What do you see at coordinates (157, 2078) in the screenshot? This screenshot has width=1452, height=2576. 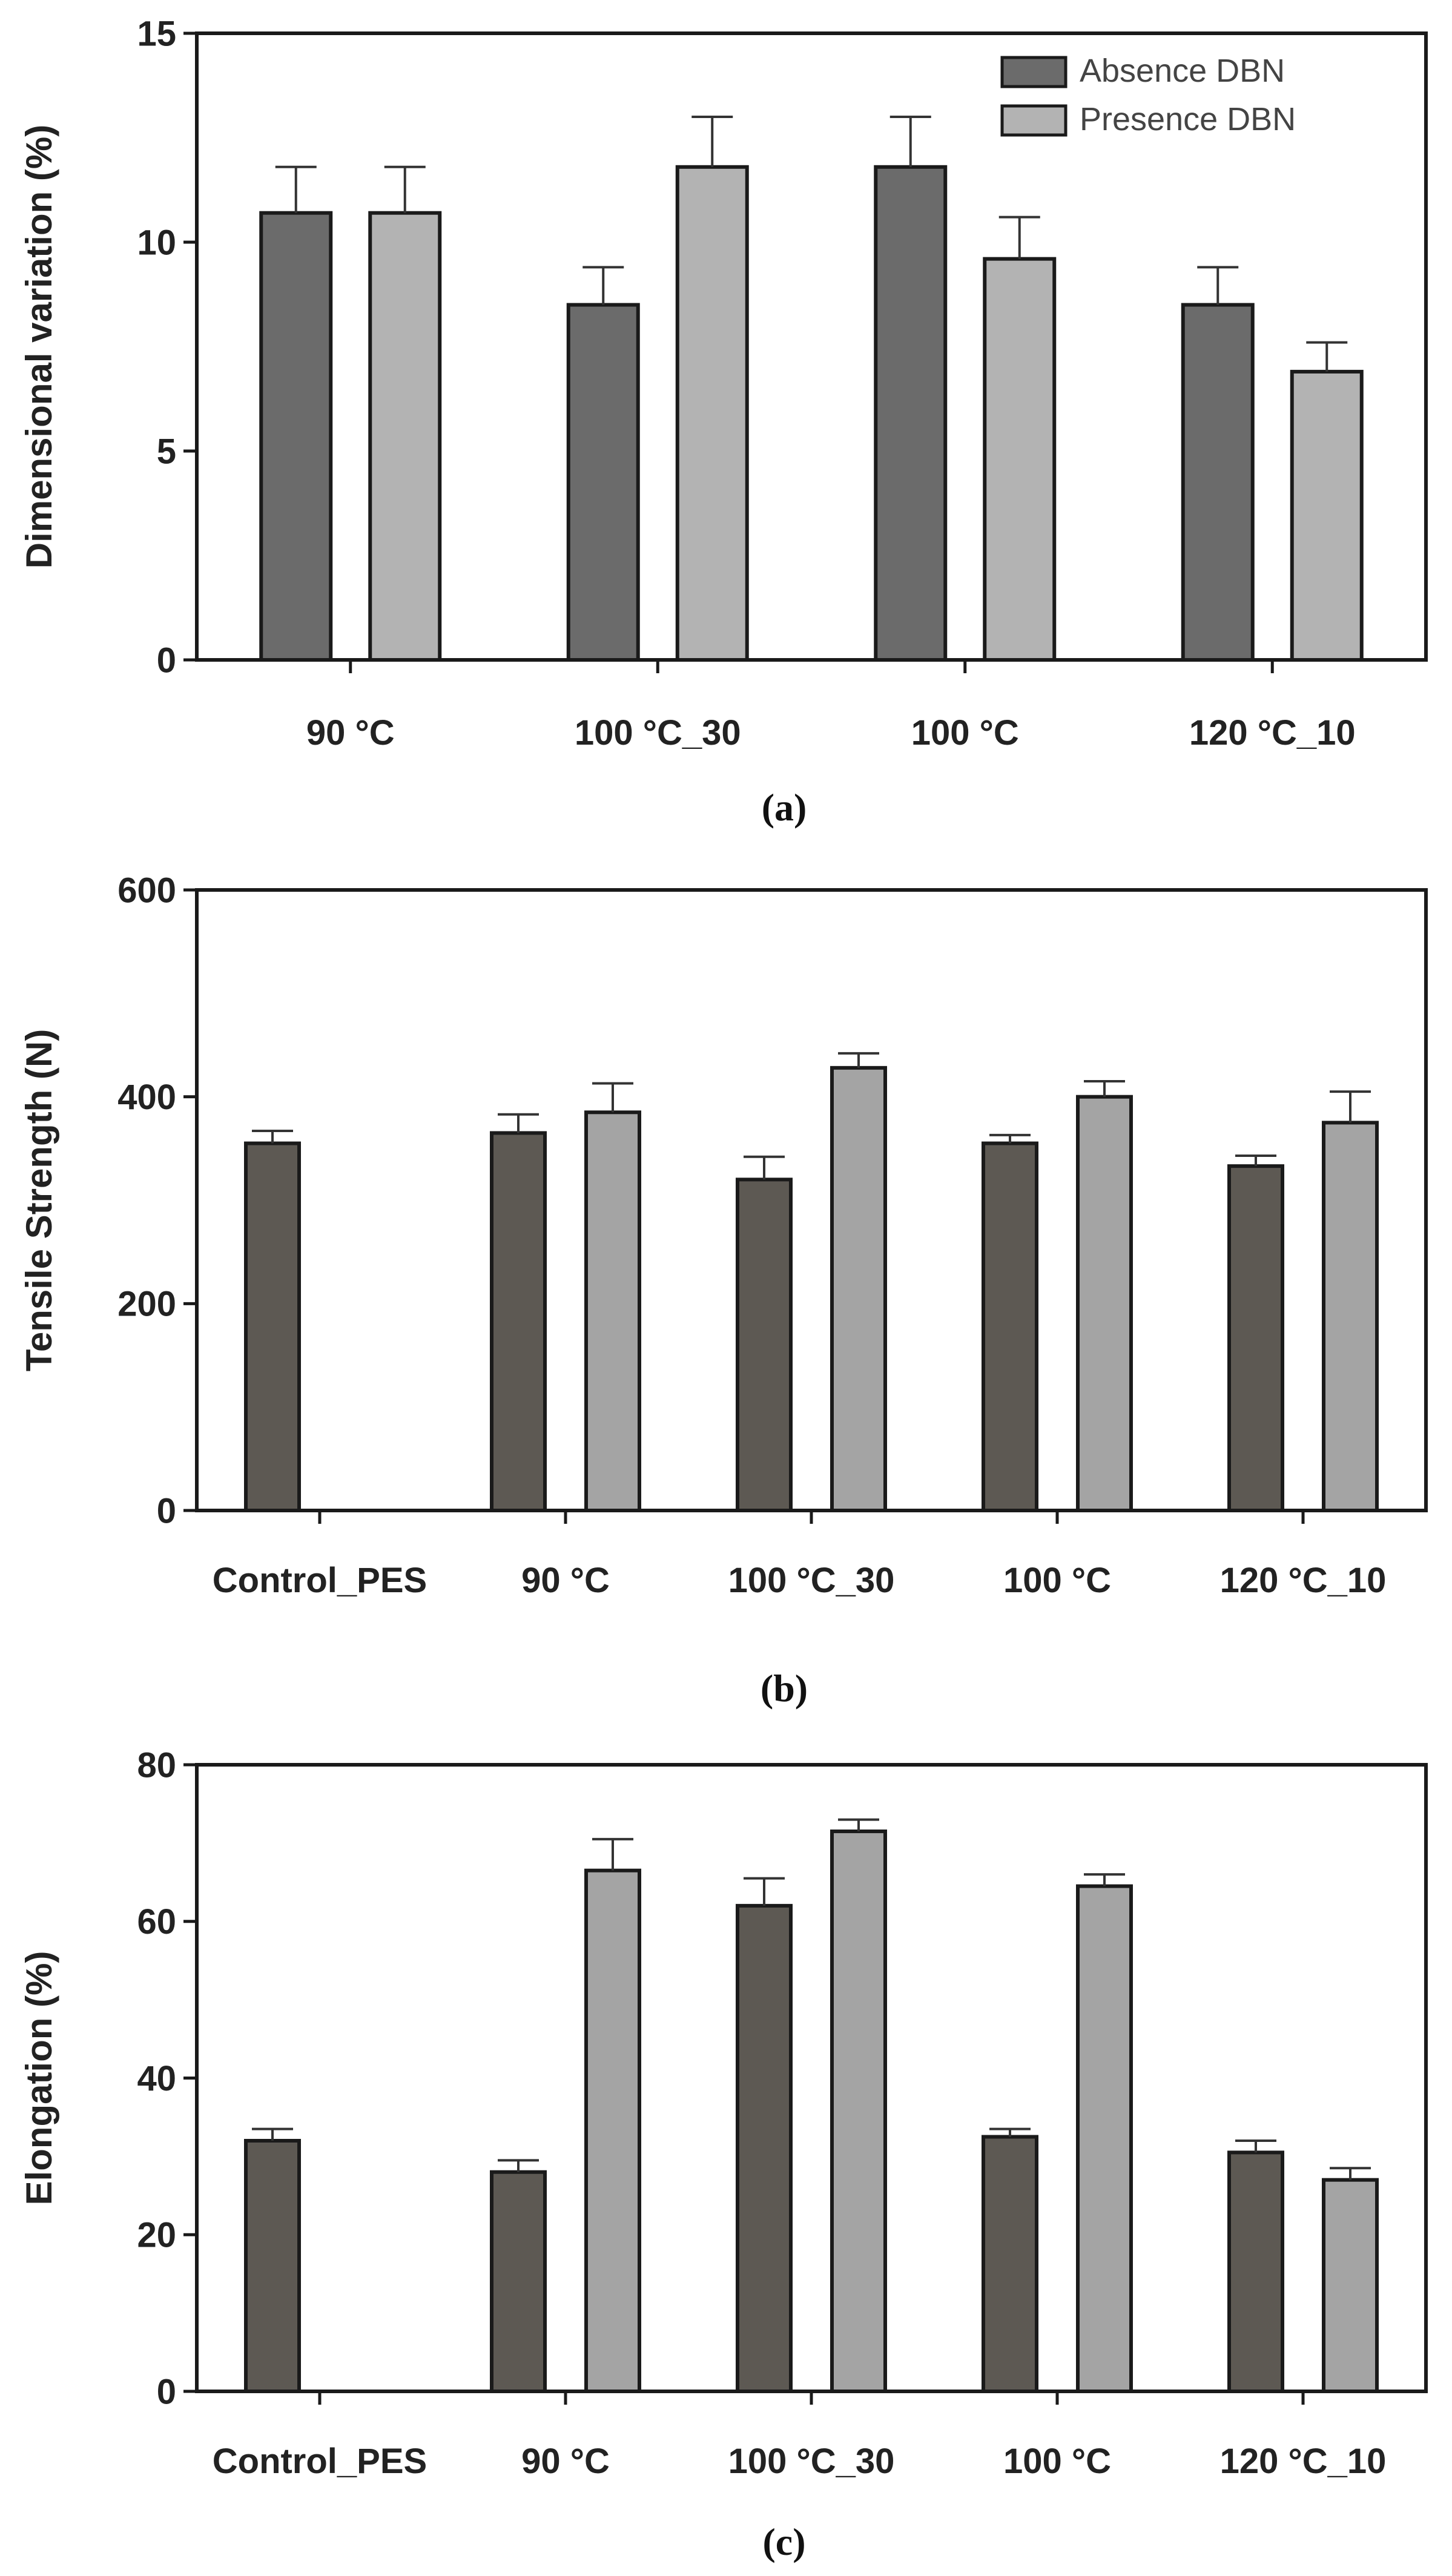 I see `y-tick-label: 40` at bounding box center [157, 2078].